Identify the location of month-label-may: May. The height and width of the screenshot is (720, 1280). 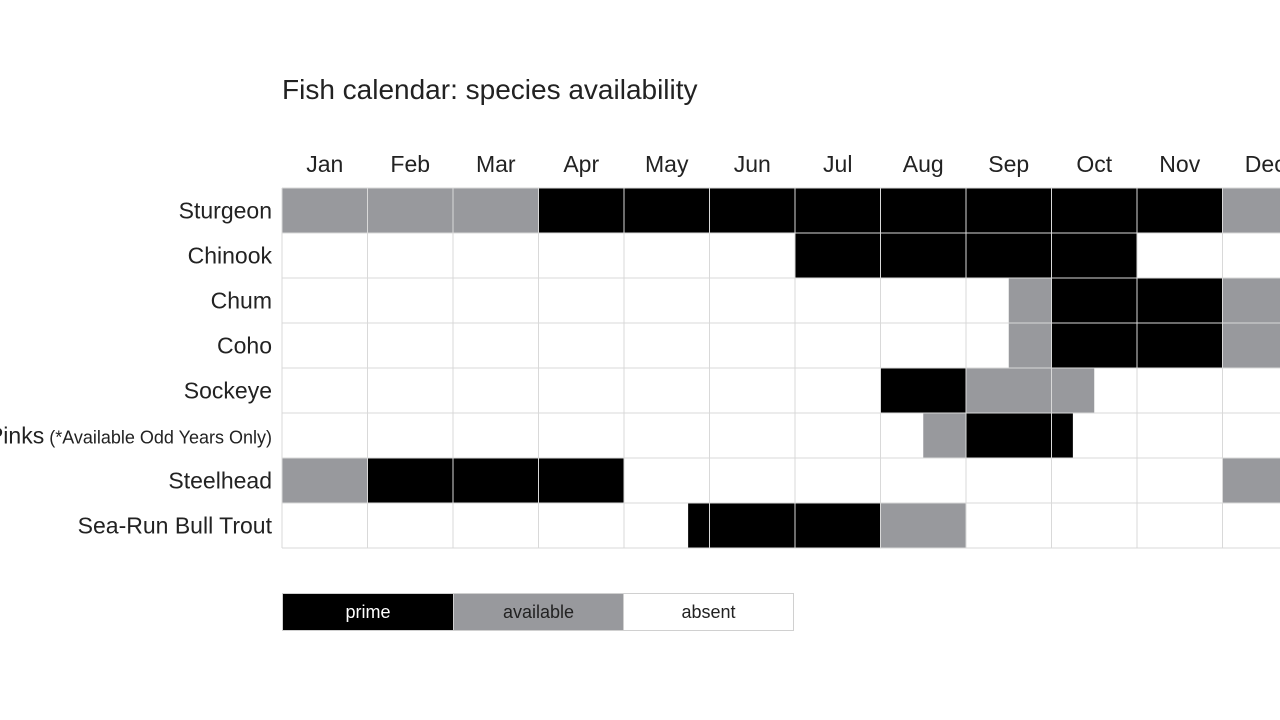
(667, 164).